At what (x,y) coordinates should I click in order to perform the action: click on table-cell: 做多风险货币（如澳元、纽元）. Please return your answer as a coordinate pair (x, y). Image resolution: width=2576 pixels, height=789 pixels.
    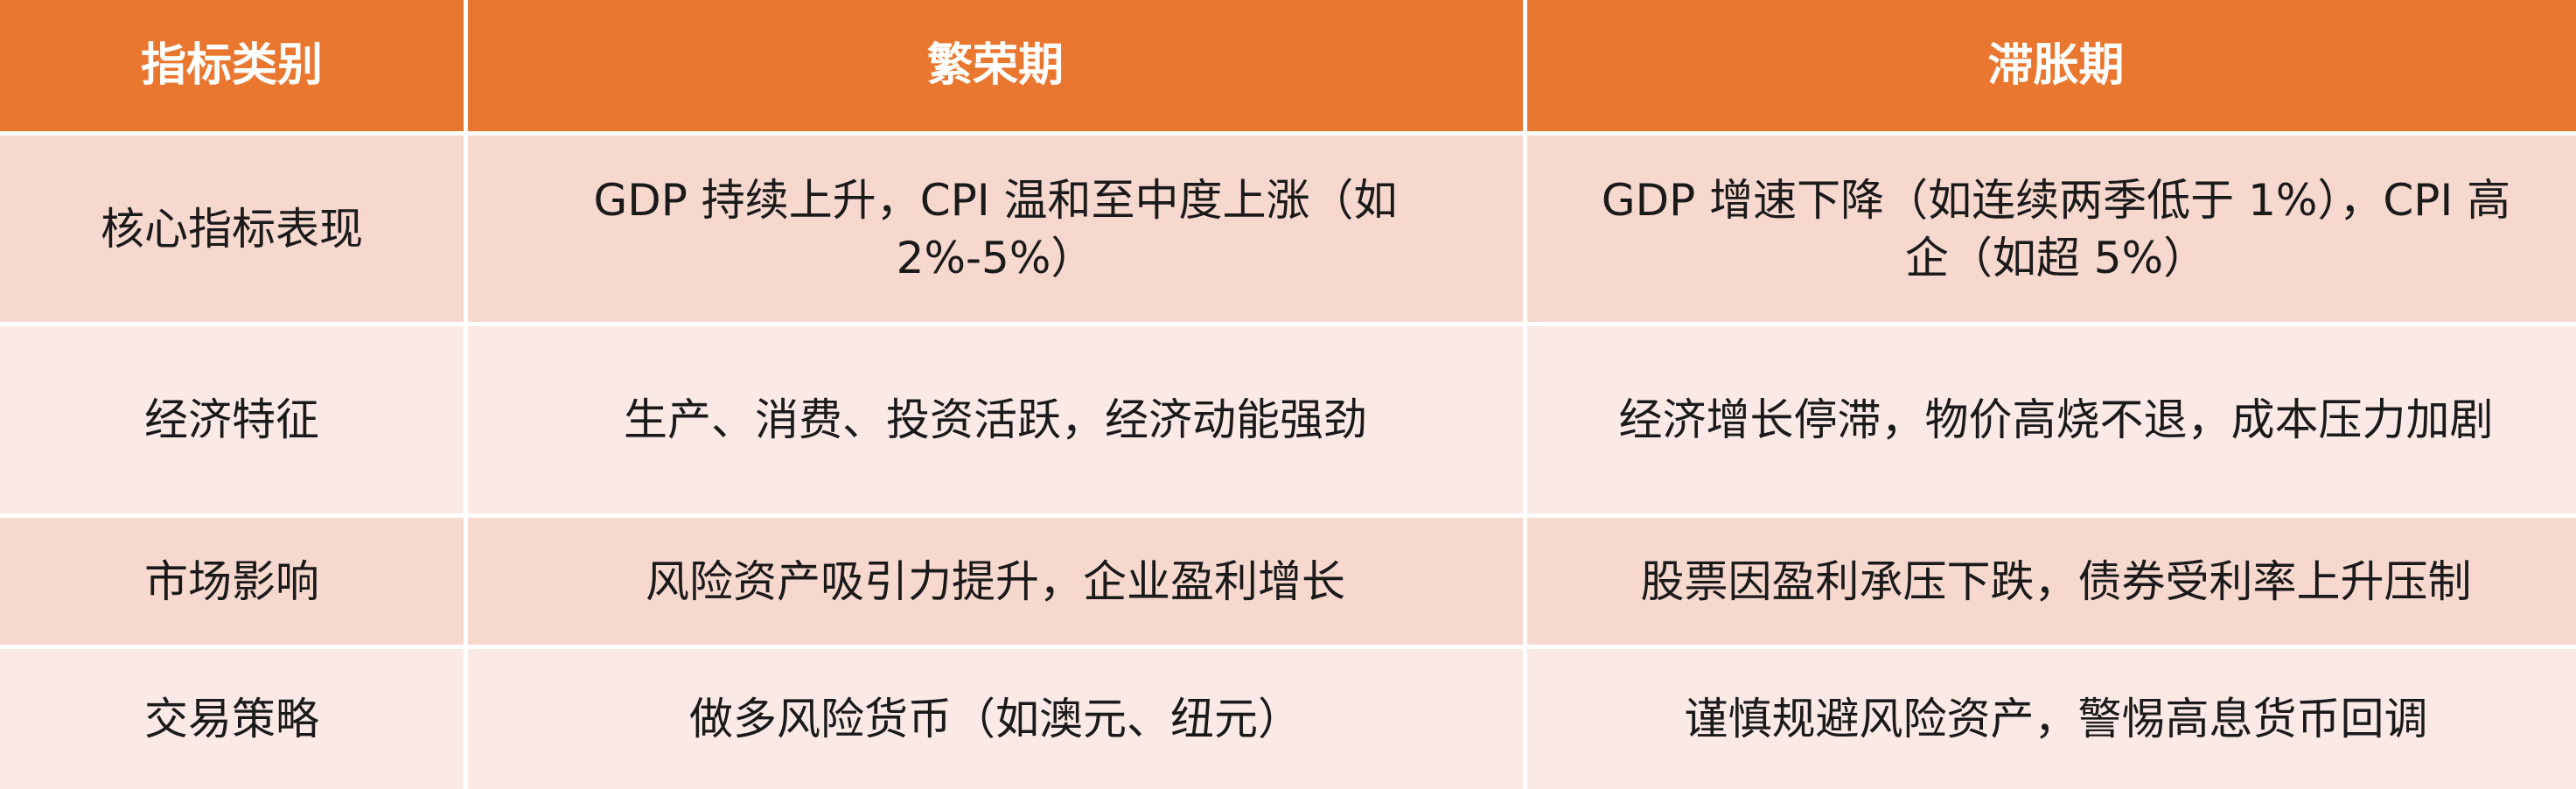
    Looking at the image, I should click on (995, 719).